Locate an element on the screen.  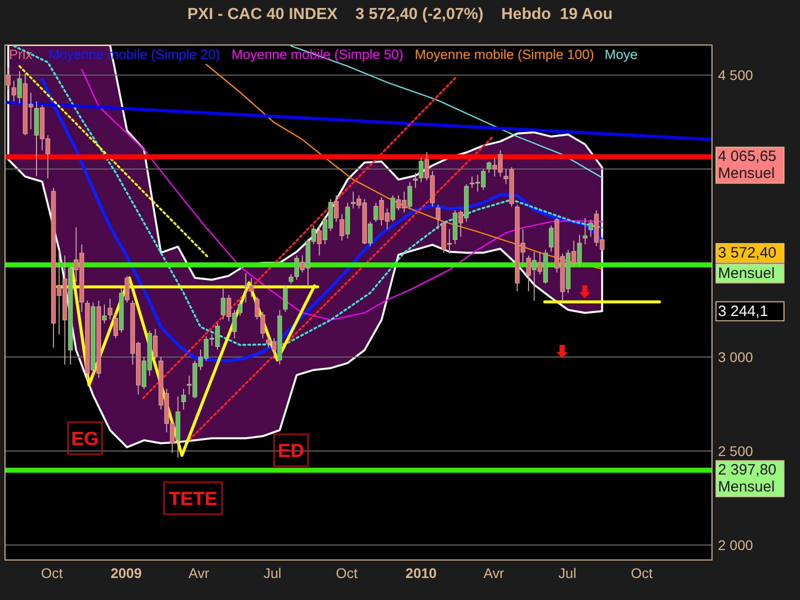
x-tick-label: 2010 is located at coordinates (421, 573).